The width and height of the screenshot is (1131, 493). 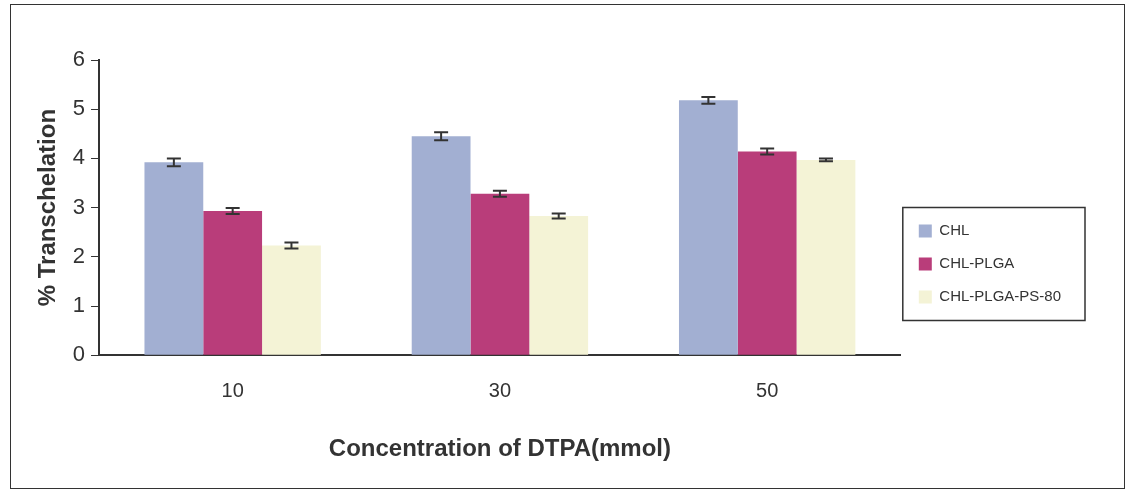 What do you see at coordinates (79, 157) in the screenshot?
I see `y-tick-label: 4` at bounding box center [79, 157].